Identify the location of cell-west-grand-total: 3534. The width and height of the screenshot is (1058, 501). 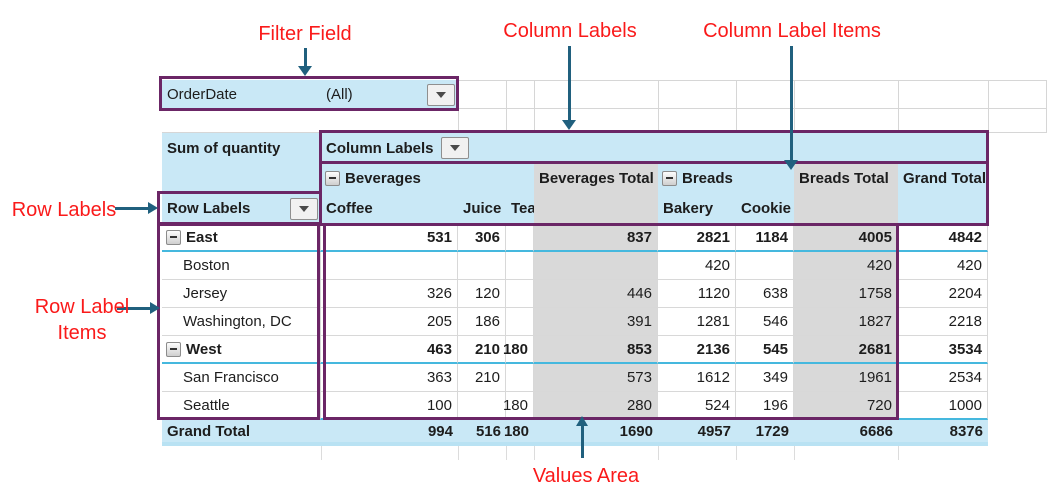
(943, 350).